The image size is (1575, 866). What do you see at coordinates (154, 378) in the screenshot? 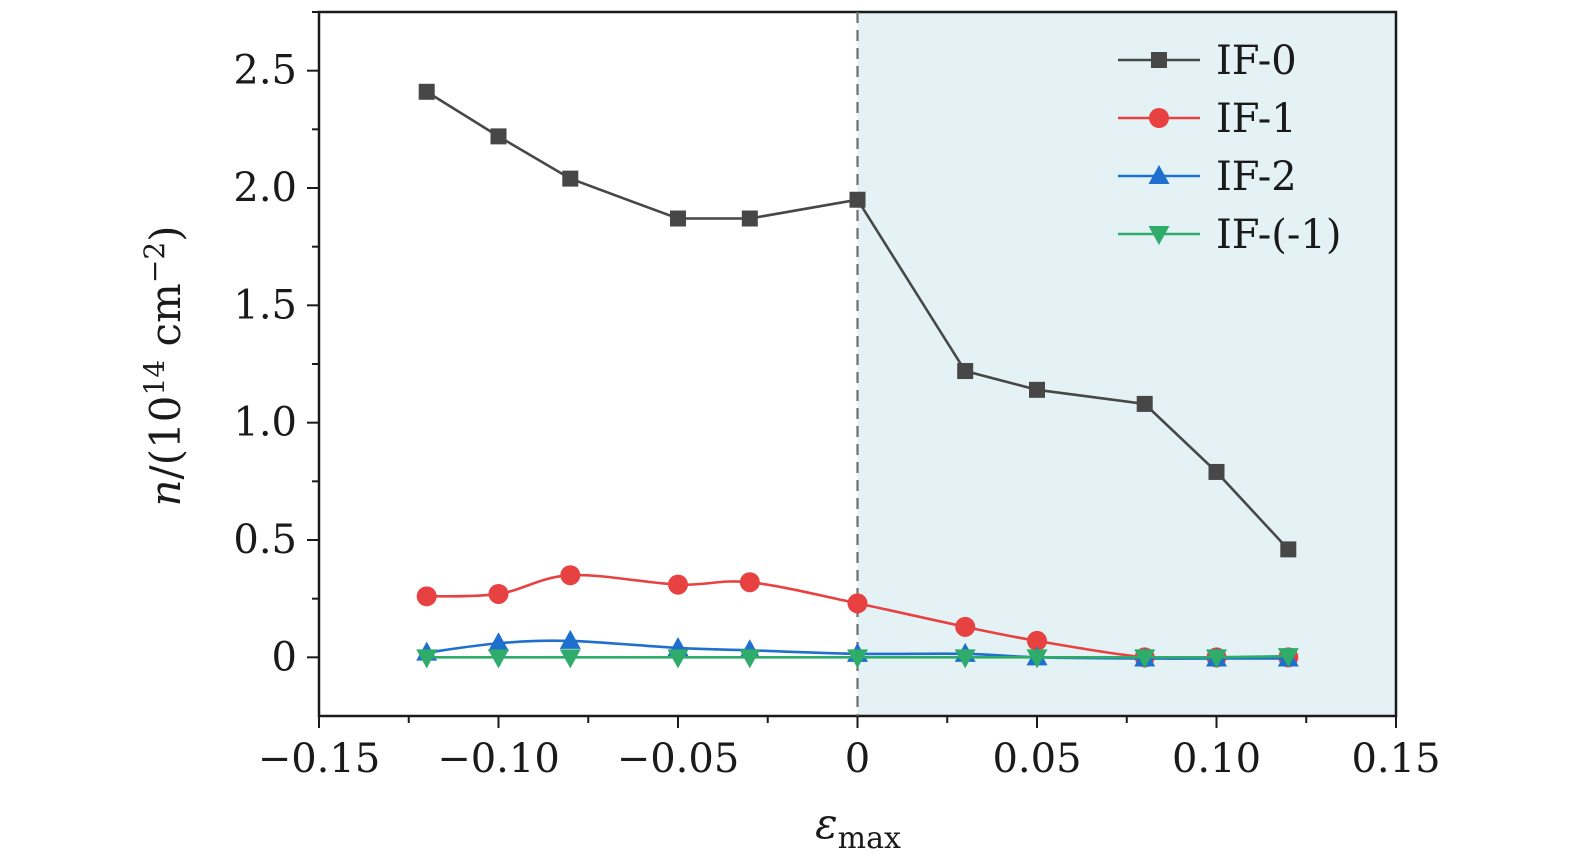
I see `y-axis-exponent: 14` at bounding box center [154, 378].